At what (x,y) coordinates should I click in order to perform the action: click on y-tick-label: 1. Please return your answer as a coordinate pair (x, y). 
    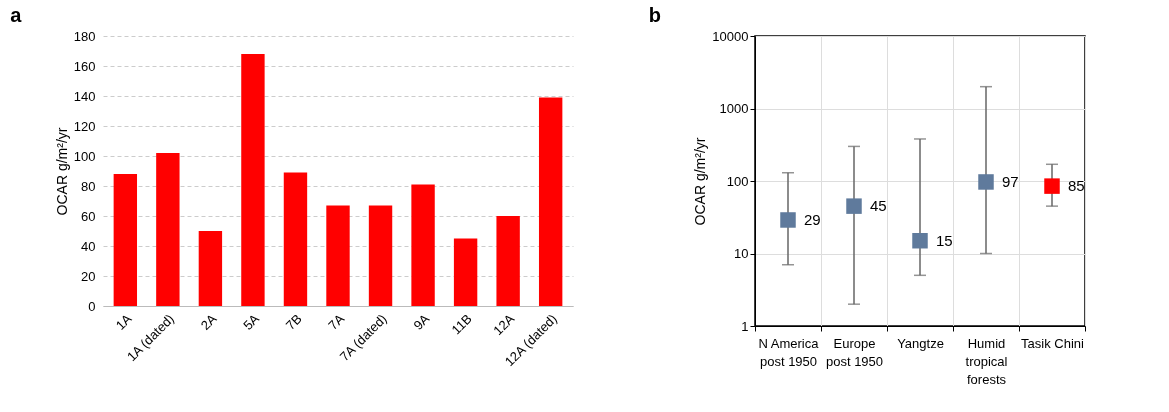
    Looking at the image, I should click on (745, 326).